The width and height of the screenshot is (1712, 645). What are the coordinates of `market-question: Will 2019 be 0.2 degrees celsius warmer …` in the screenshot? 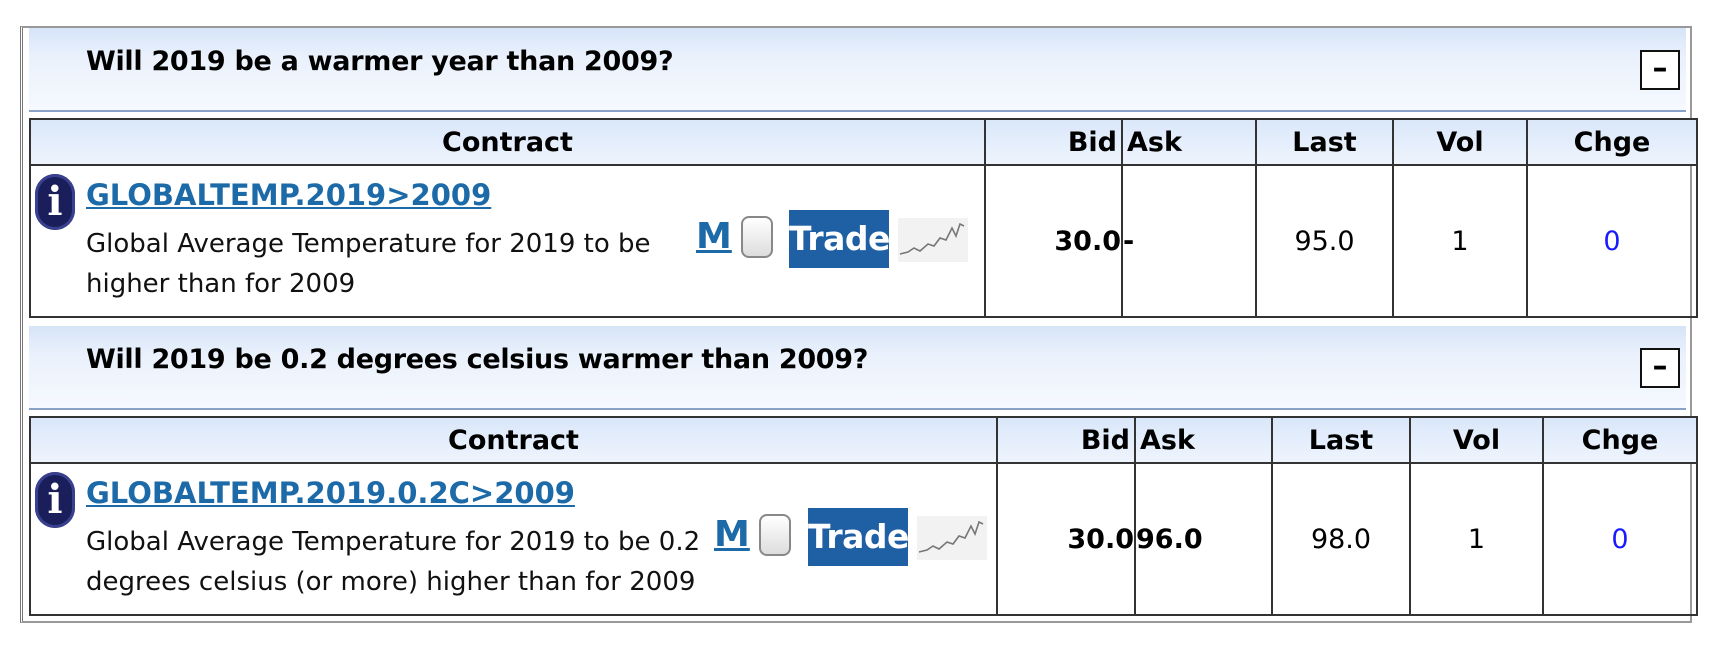 It's located at (477, 359).